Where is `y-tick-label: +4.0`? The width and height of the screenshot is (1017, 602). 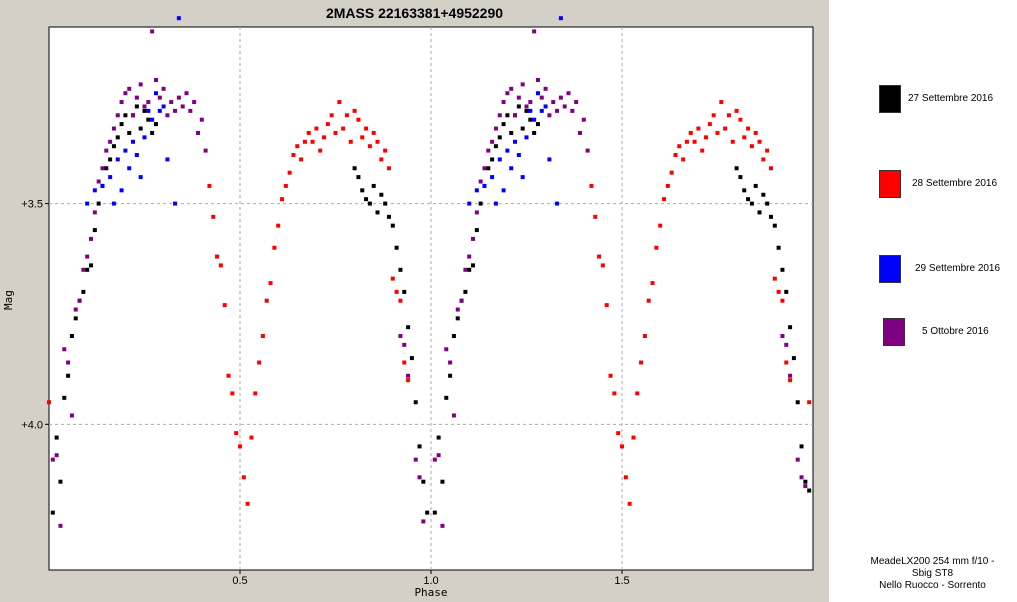 y-tick-label: +4.0 is located at coordinates (32, 425).